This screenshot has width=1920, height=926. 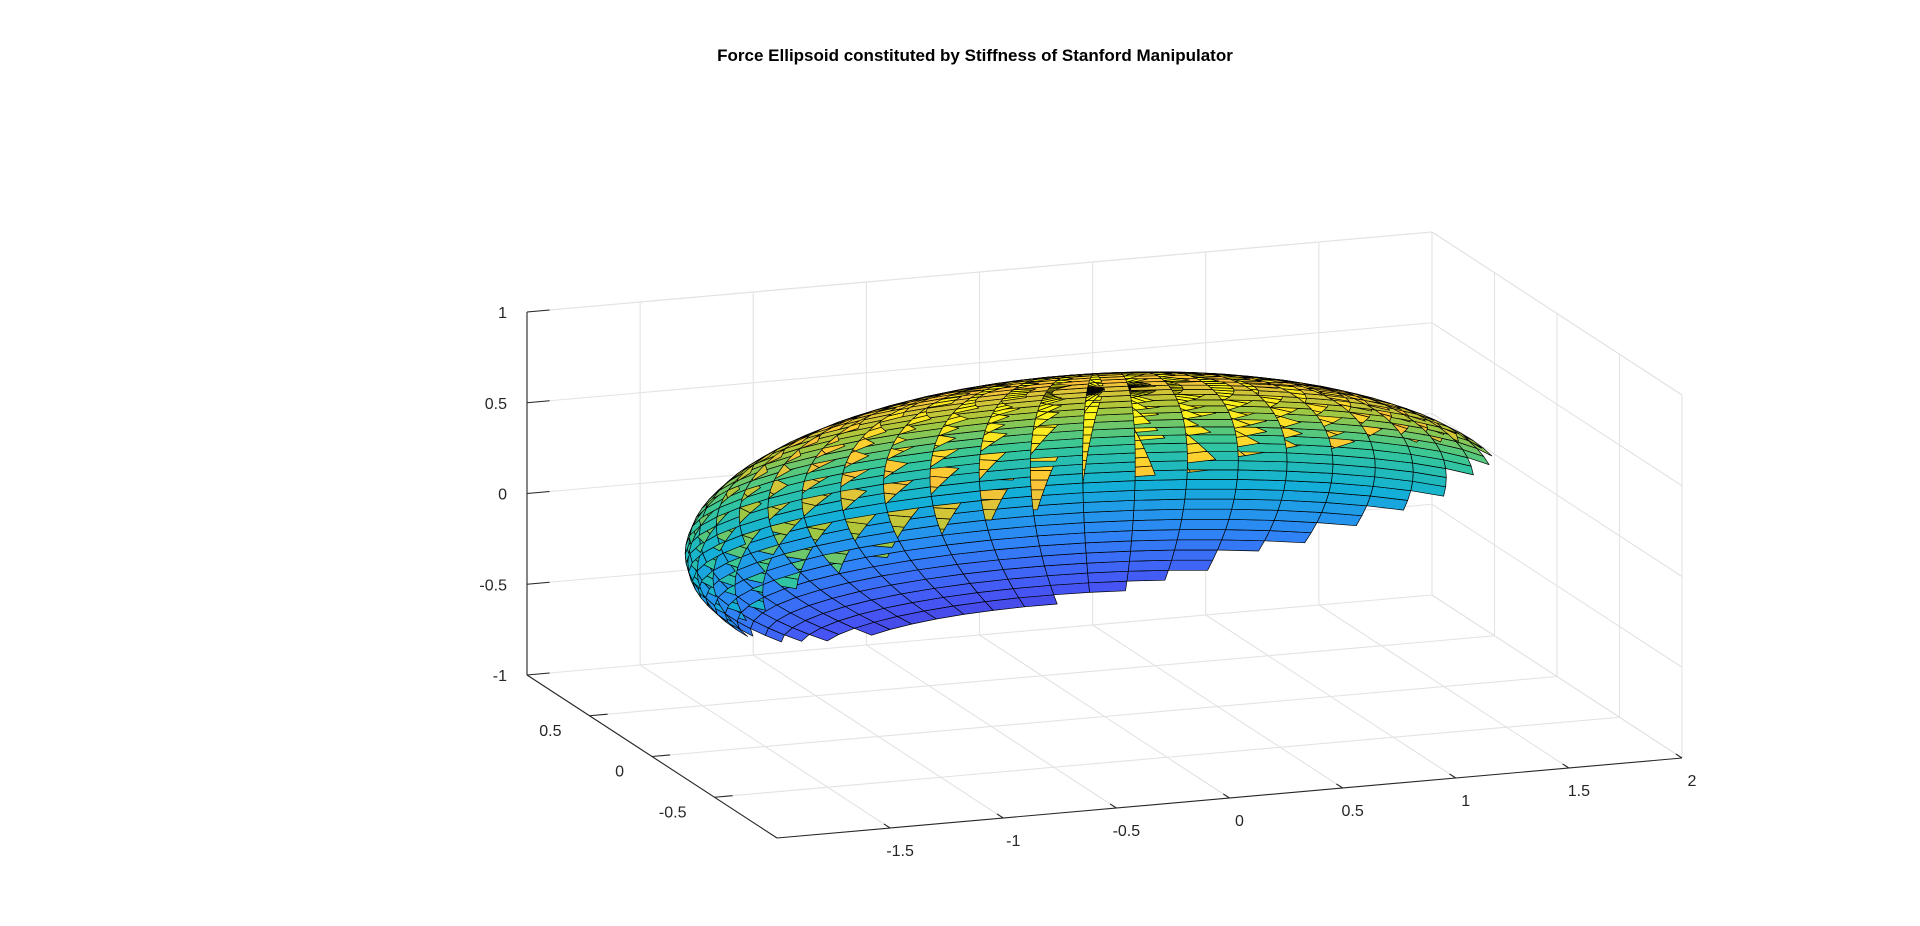 What do you see at coordinates (1088, 507) in the screenshot?
I see `ellipsoid-surface` at bounding box center [1088, 507].